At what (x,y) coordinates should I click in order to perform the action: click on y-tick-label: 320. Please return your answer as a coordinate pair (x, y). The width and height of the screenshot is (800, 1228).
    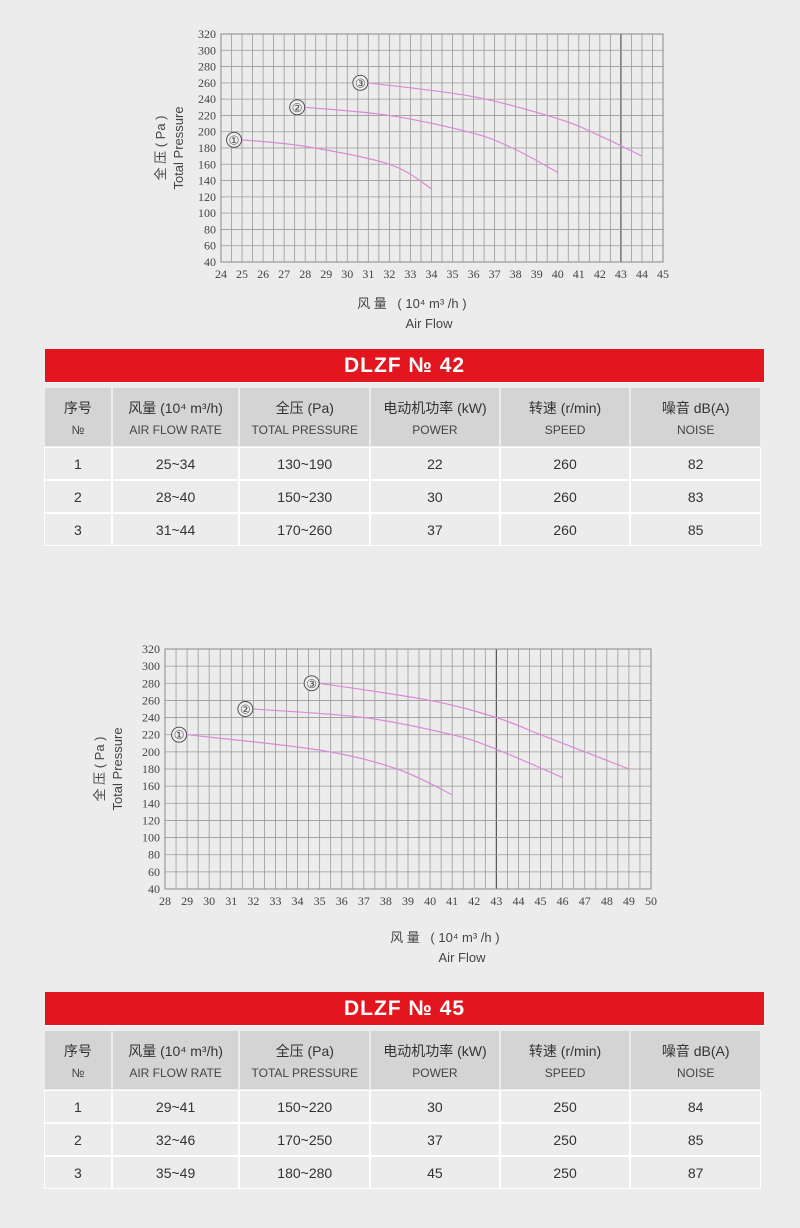
    Looking at the image, I should click on (151, 649).